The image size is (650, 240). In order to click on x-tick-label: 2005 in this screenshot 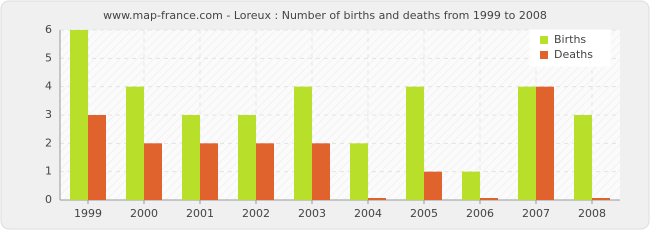, I will do `click(424, 213)`.